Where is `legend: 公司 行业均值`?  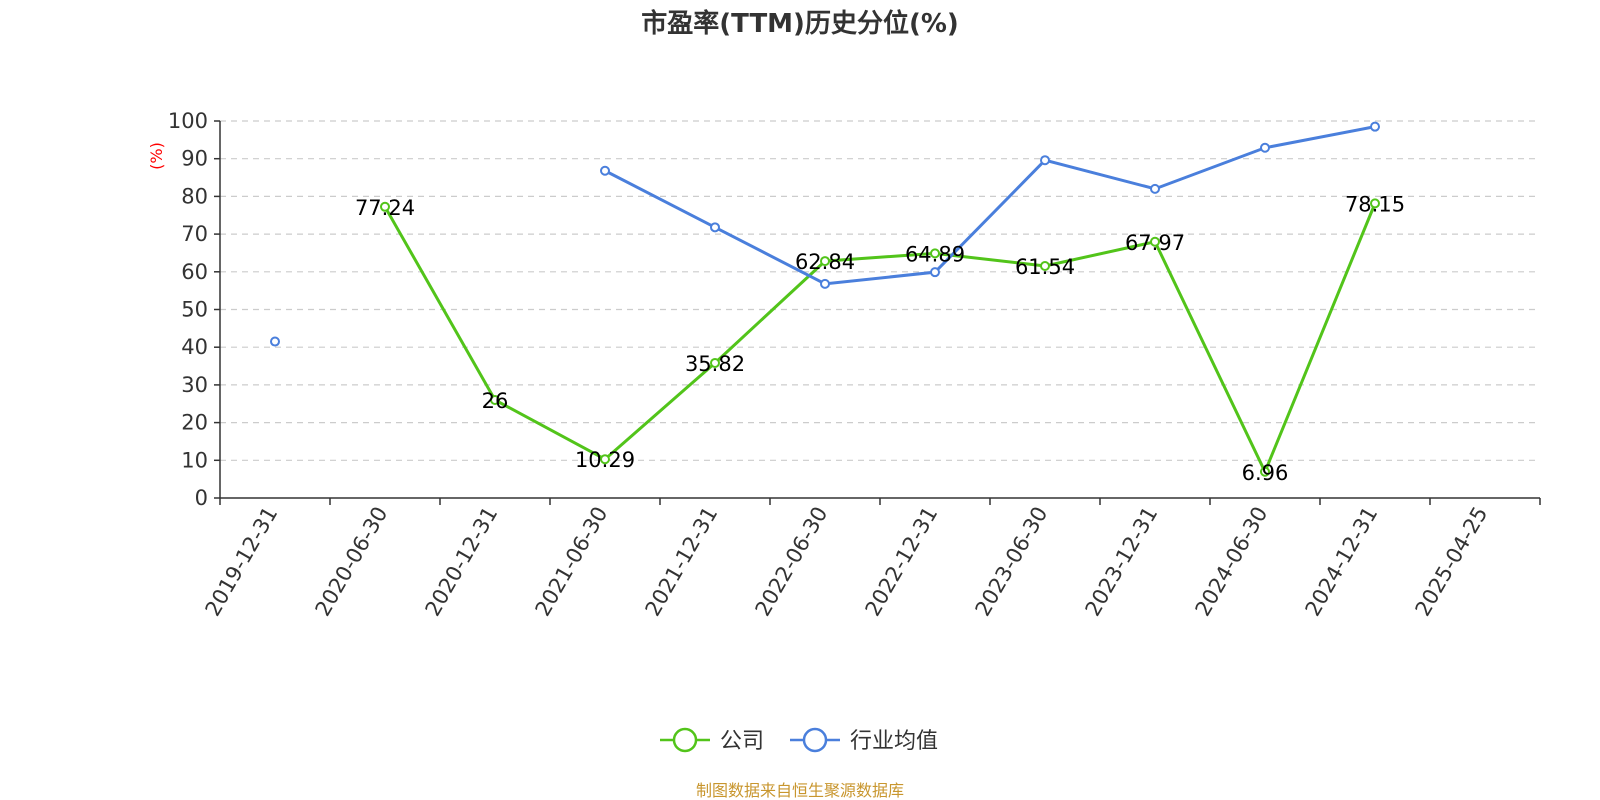 legend: 公司 行业均值 is located at coordinates (799, 740).